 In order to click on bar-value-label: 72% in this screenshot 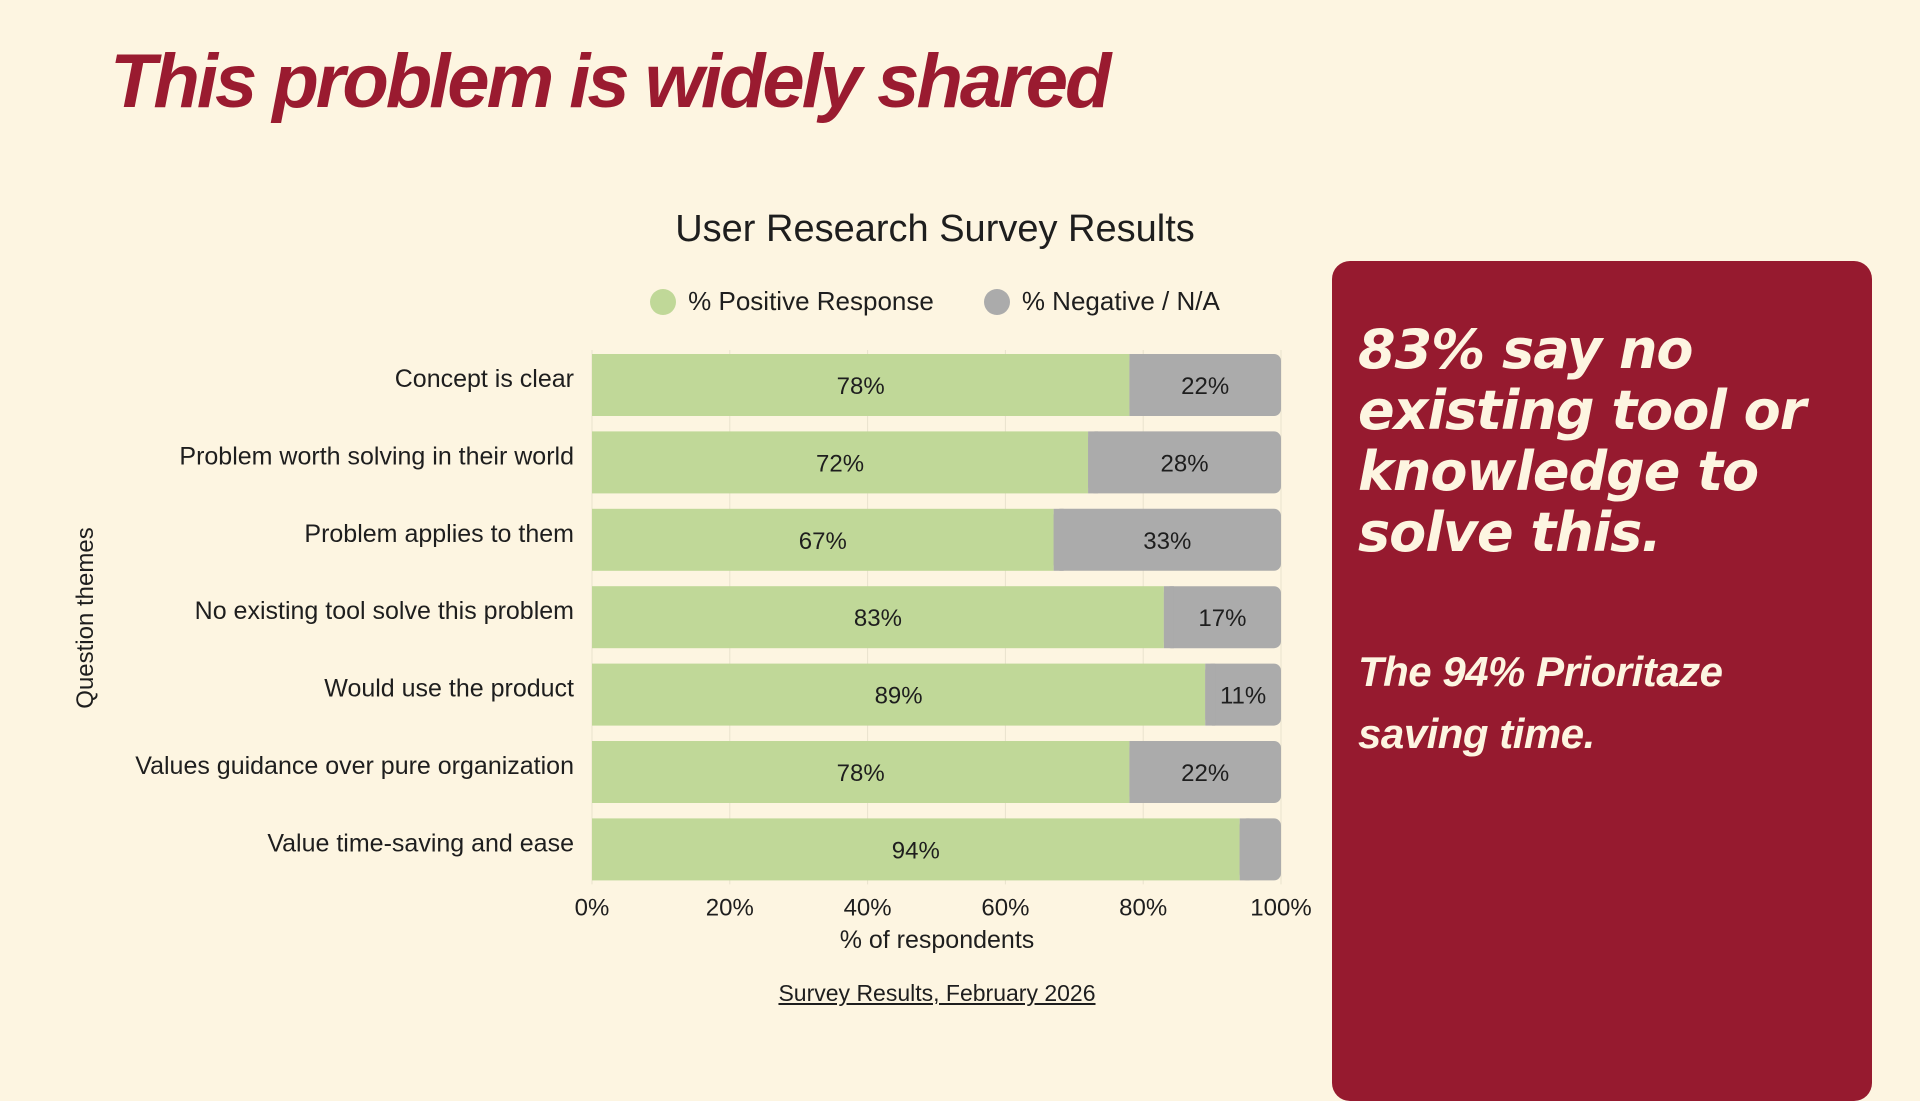, I will do `click(840, 463)`.